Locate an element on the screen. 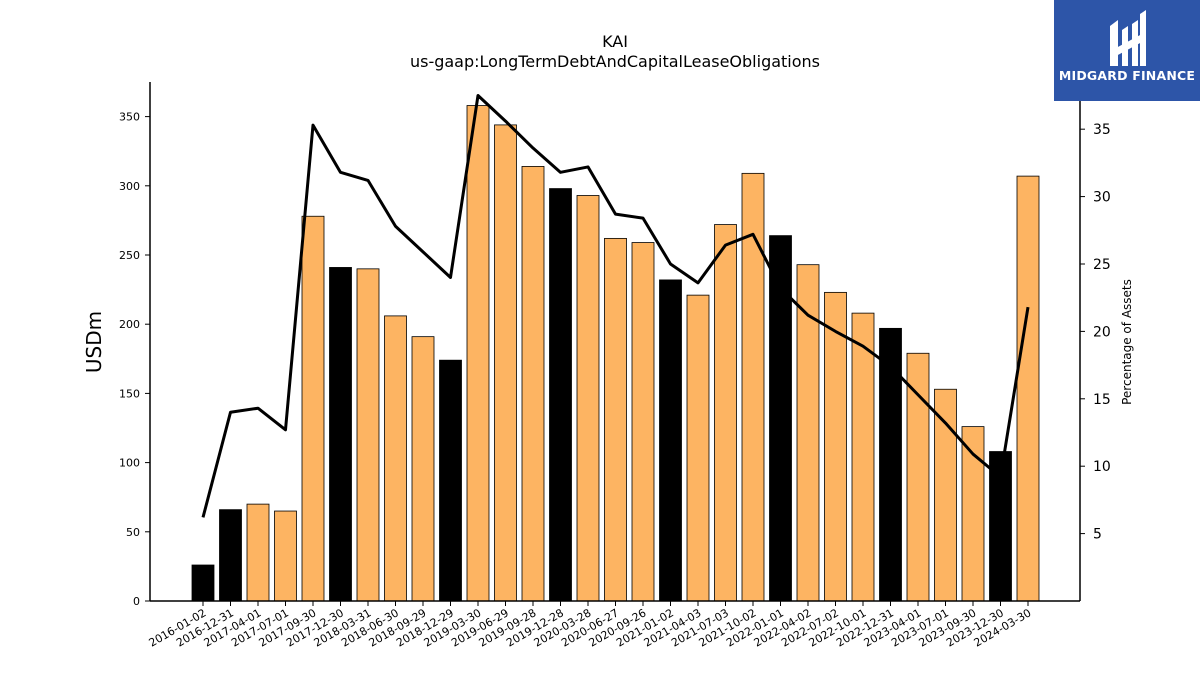 The height and width of the screenshot is (675, 1200). logo-text: MIDGARD FINANCE is located at coordinates (1127, 75).